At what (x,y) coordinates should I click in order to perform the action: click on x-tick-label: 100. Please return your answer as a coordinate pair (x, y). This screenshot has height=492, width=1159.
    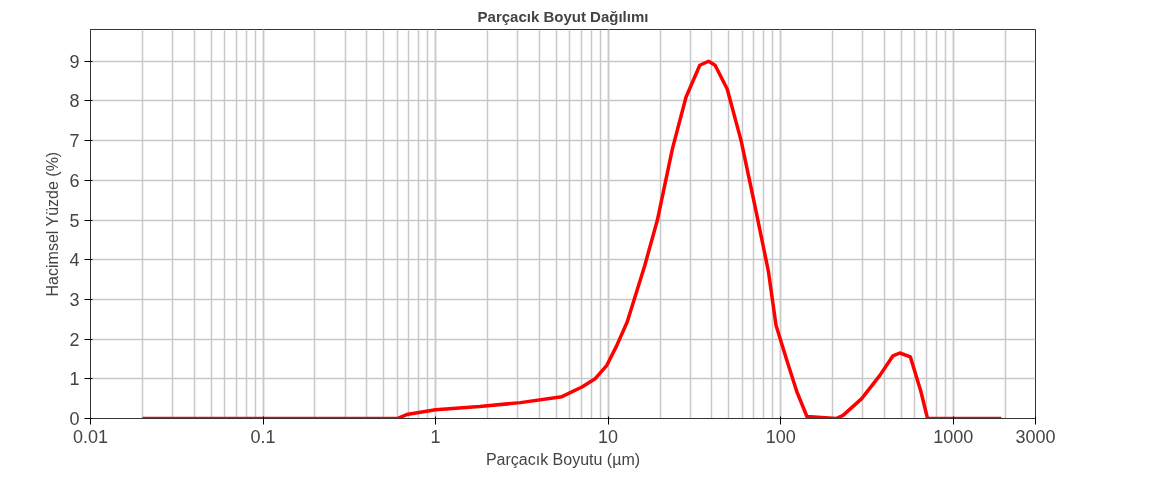
    Looking at the image, I should click on (780, 436).